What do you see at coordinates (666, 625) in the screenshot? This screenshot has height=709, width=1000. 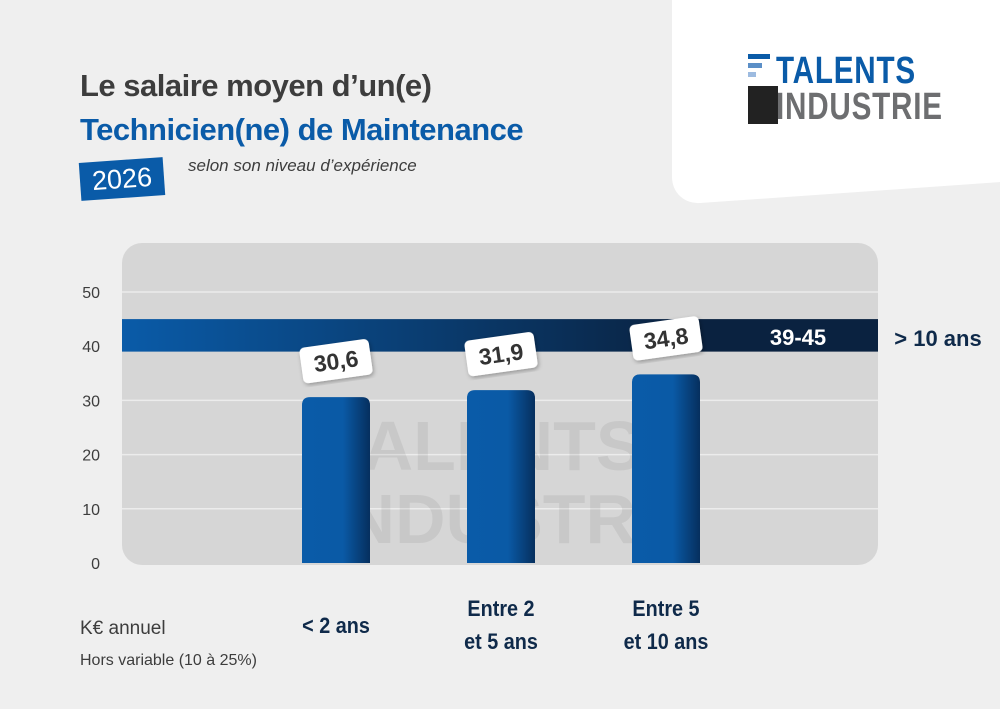 I see `x-category-label: Entre 5 et 10 ans` at bounding box center [666, 625].